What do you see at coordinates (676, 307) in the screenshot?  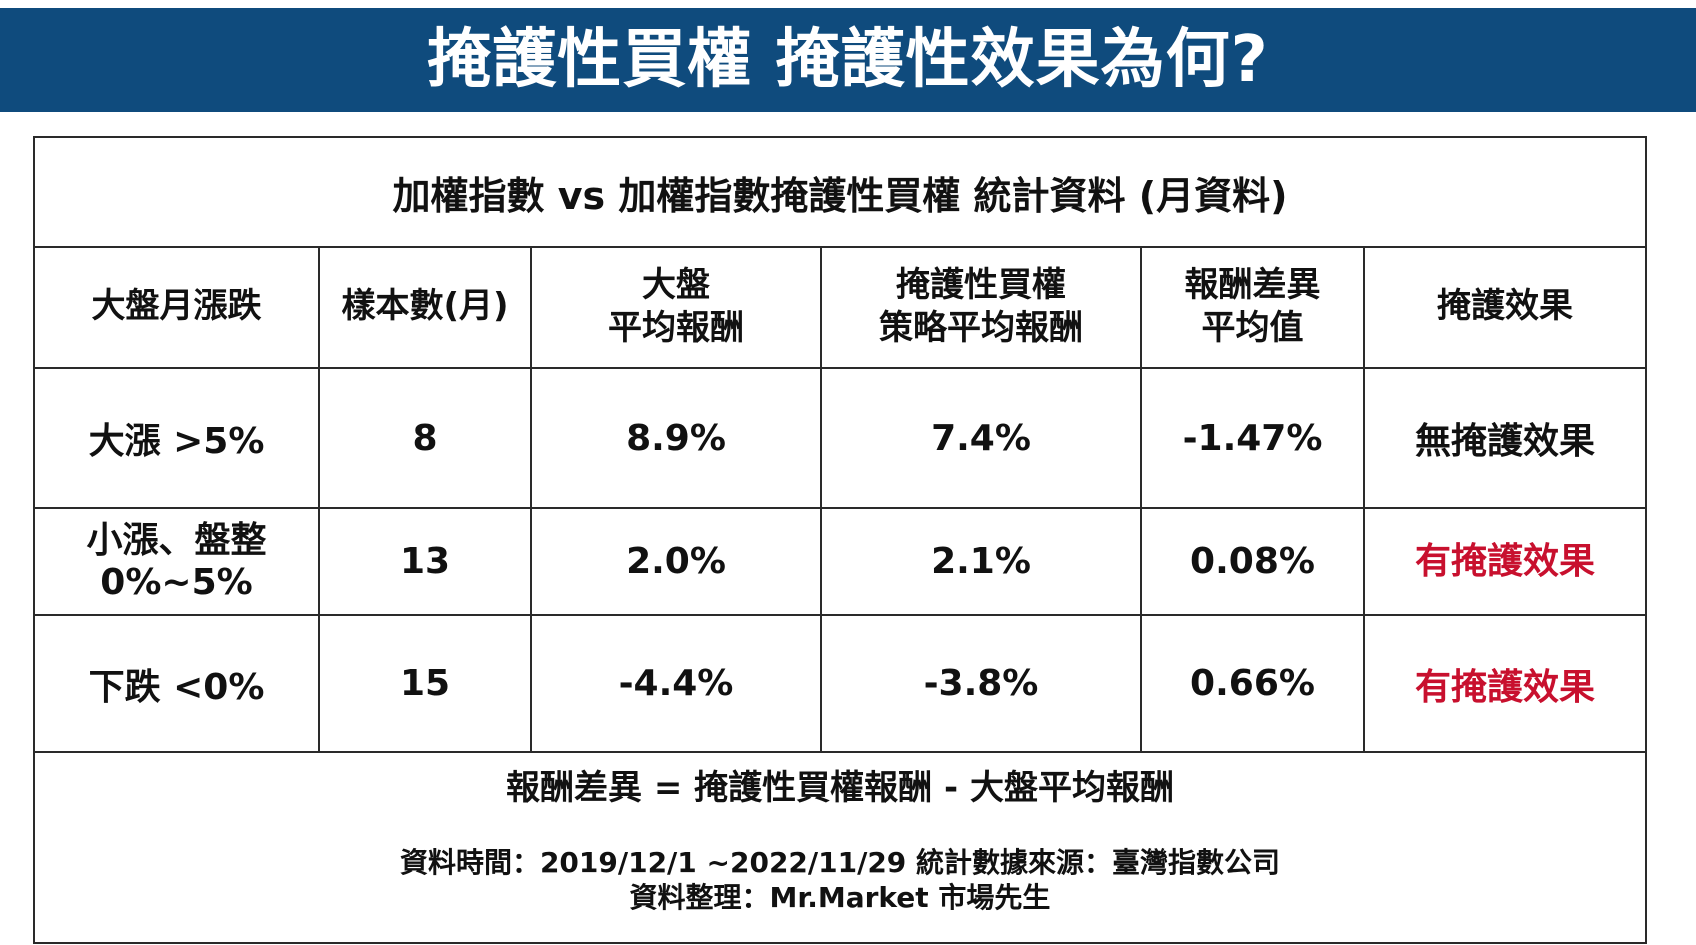 I see `header-cell-market-return: 大盤 平均報酬` at bounding box center [676, 307].